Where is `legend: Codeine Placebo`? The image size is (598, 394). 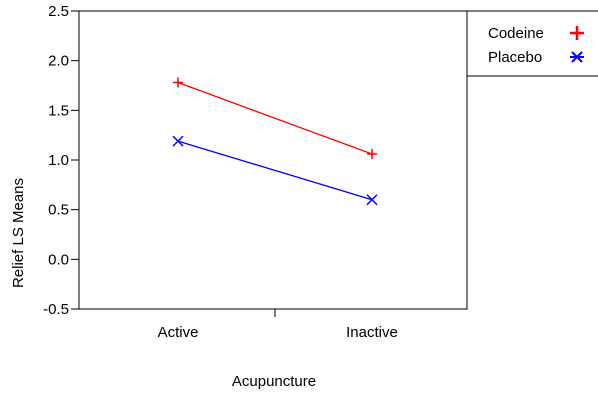
legend: Codeine Placebo is located at coordinates (532, 43).